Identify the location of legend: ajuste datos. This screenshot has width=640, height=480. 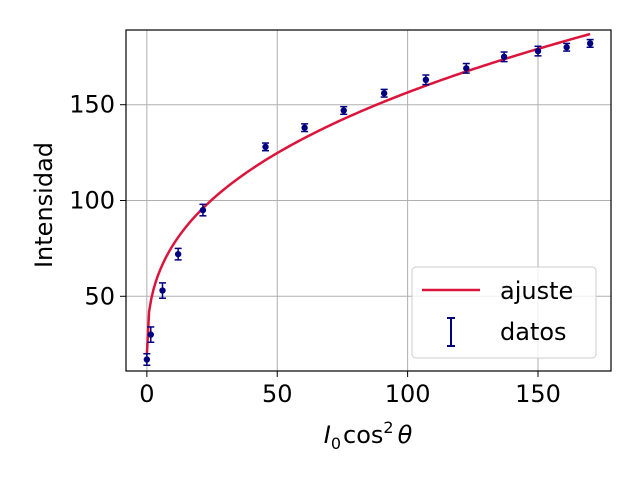
(504, 312).